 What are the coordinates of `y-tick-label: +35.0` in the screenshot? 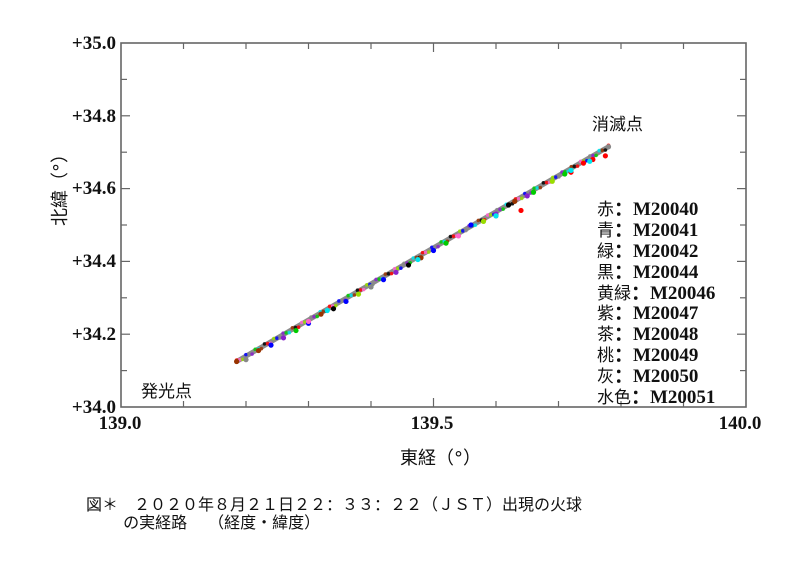 It's located at (93, 43).